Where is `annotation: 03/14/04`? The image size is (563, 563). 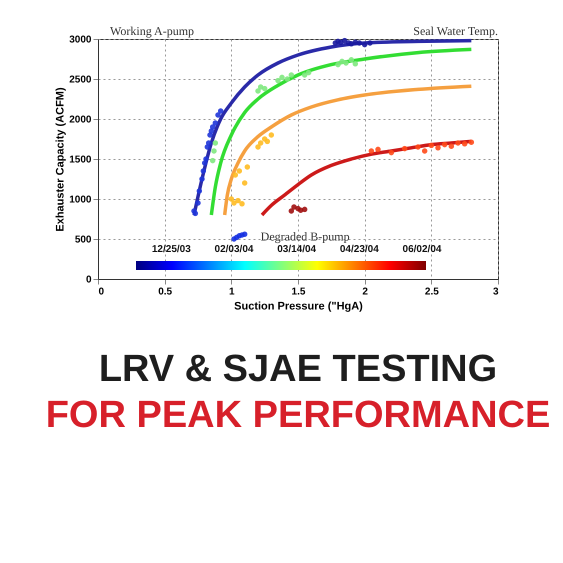
annotation: 03/14/04 is located at coordinates (297, 249).